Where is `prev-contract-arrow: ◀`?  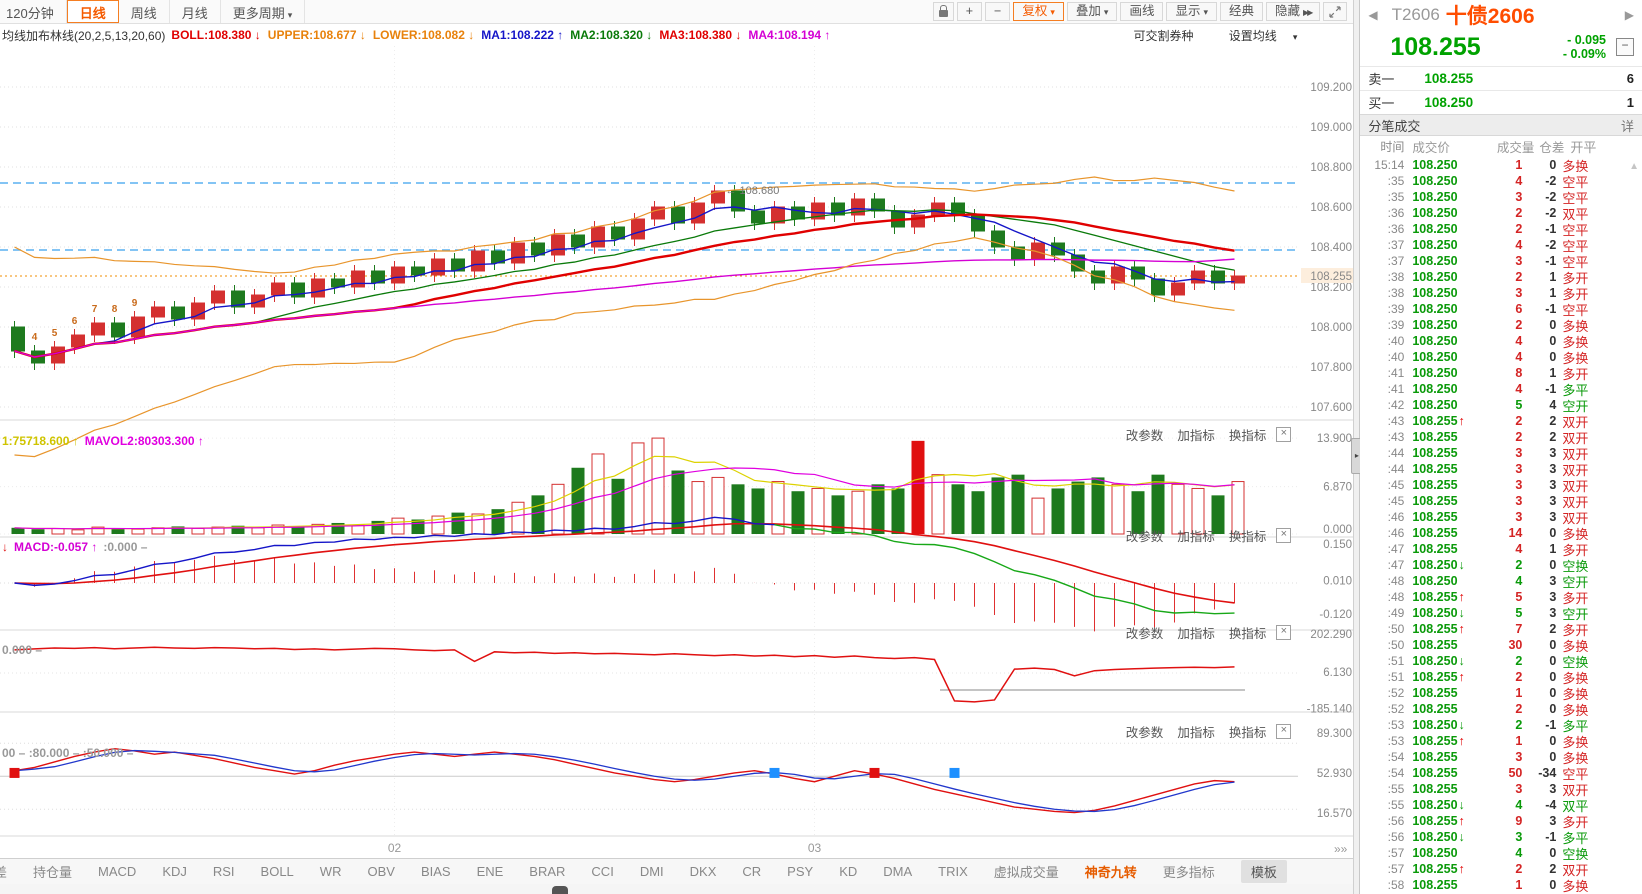 prev-contract-arrow: ◀ is located at coordinates (1373, 15).